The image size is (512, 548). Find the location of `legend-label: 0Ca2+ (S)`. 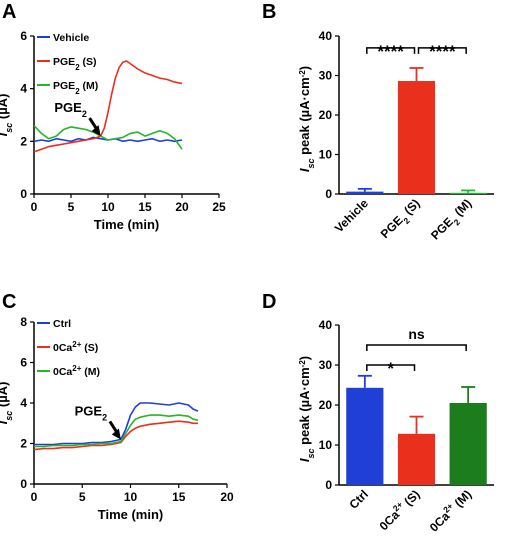

legend-label: 0Ca2+ (S) is located at coordinates (75, 347).